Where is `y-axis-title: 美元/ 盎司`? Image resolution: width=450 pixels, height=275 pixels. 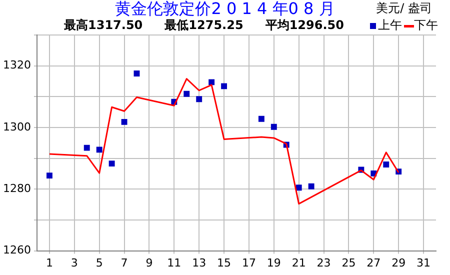 y-axis-title: 美元/ 盎司 is located at coordinates (404, 8).